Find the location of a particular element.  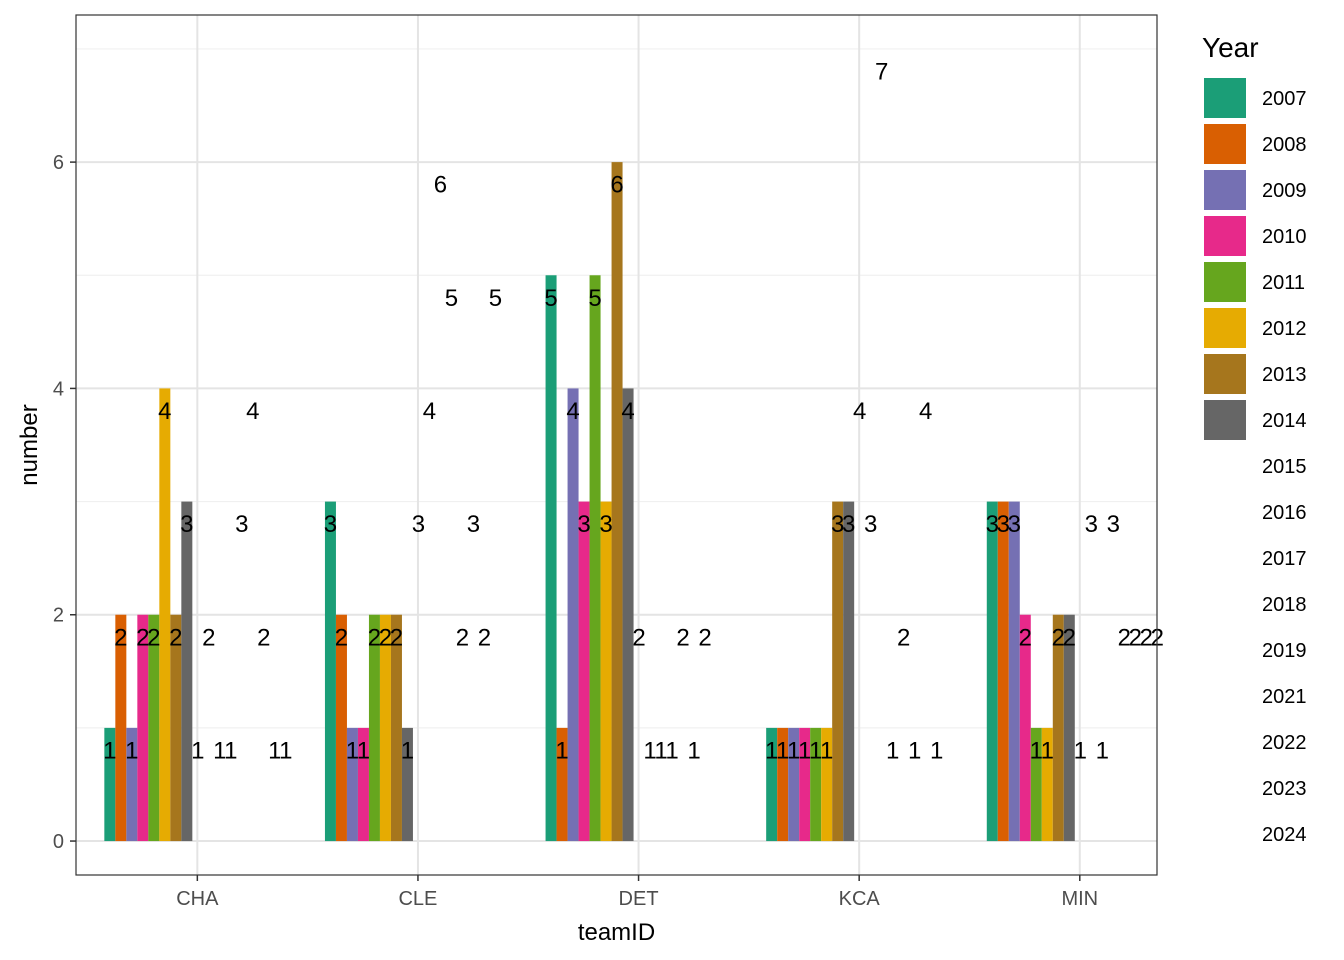

data-label-KCA-2019: 2 is located at coordinates (903, 637).